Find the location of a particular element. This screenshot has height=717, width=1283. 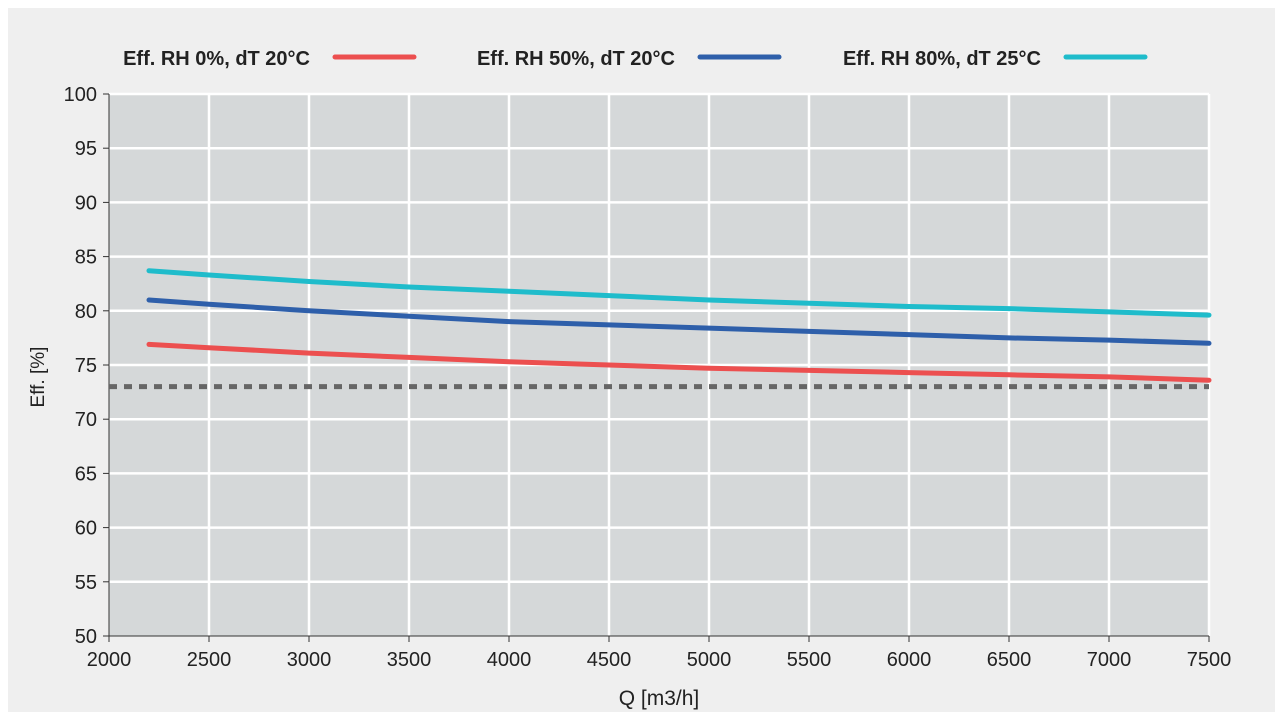

series-layer is located at coordinates (679, 325).